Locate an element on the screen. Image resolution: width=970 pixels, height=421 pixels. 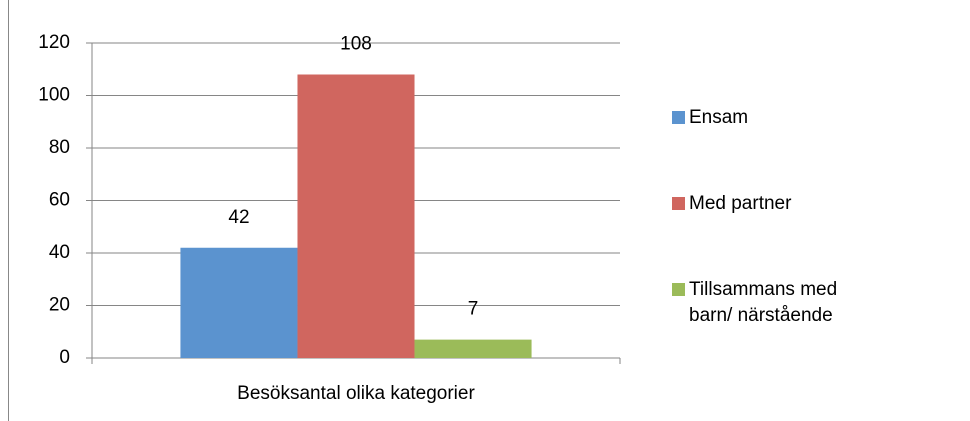
y-tick-label: 80 is located at coordinates (59, 147).